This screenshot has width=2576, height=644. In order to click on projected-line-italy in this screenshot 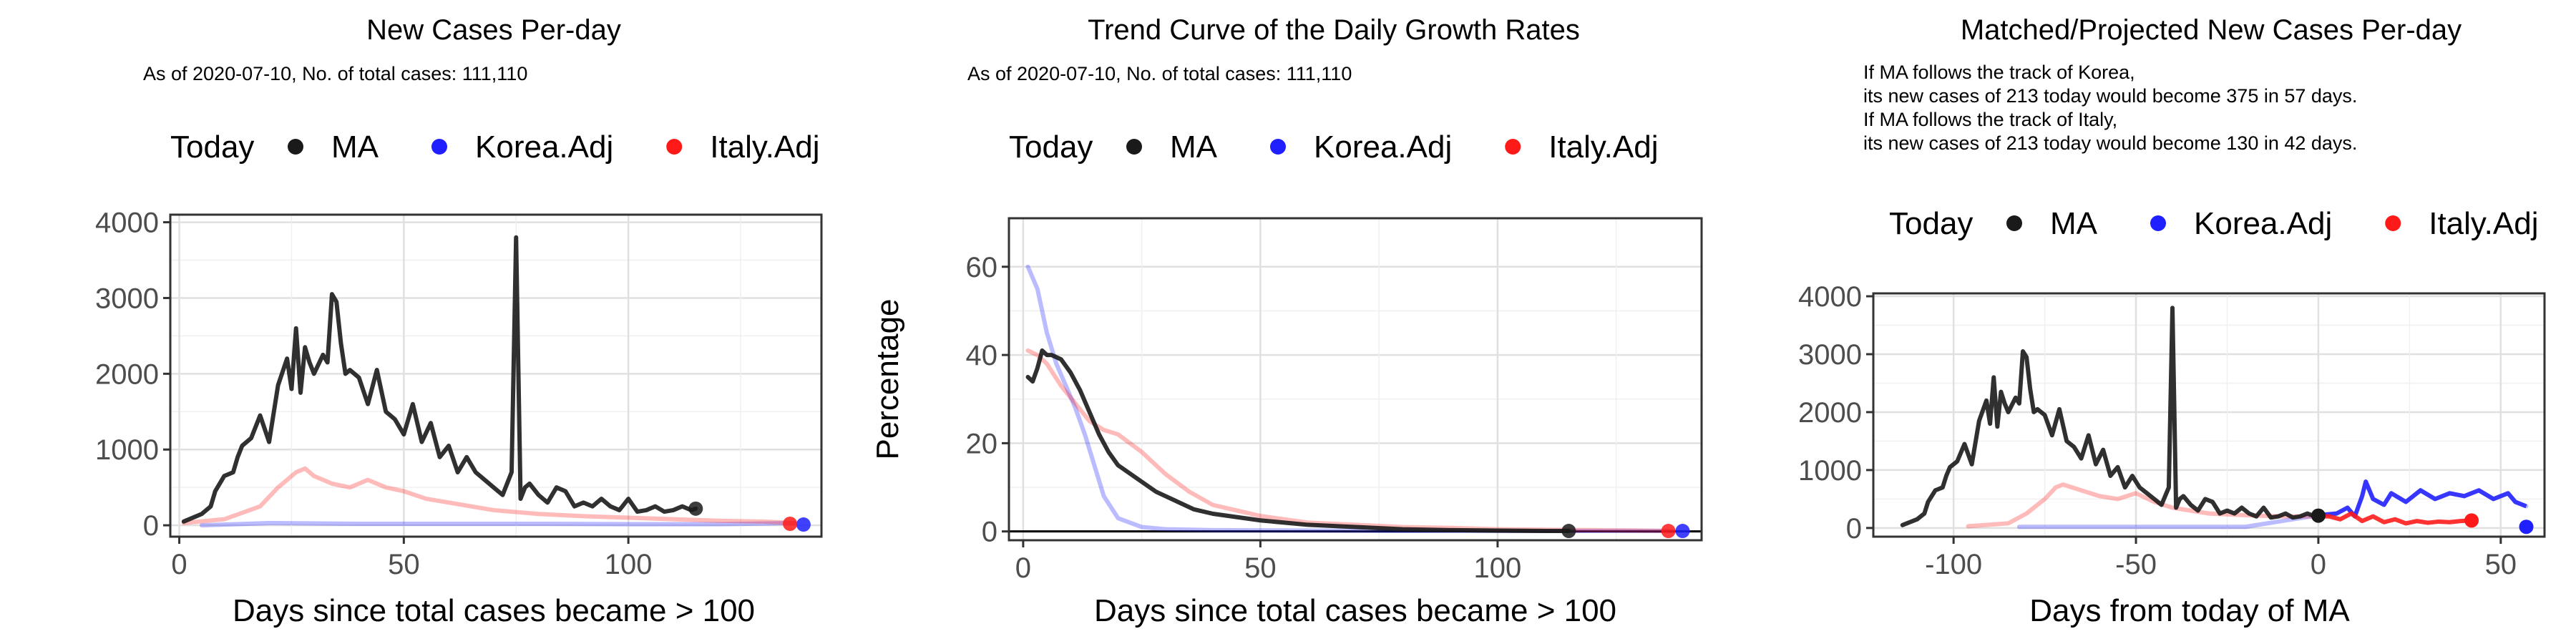, I will do `click(2395, 518)`.